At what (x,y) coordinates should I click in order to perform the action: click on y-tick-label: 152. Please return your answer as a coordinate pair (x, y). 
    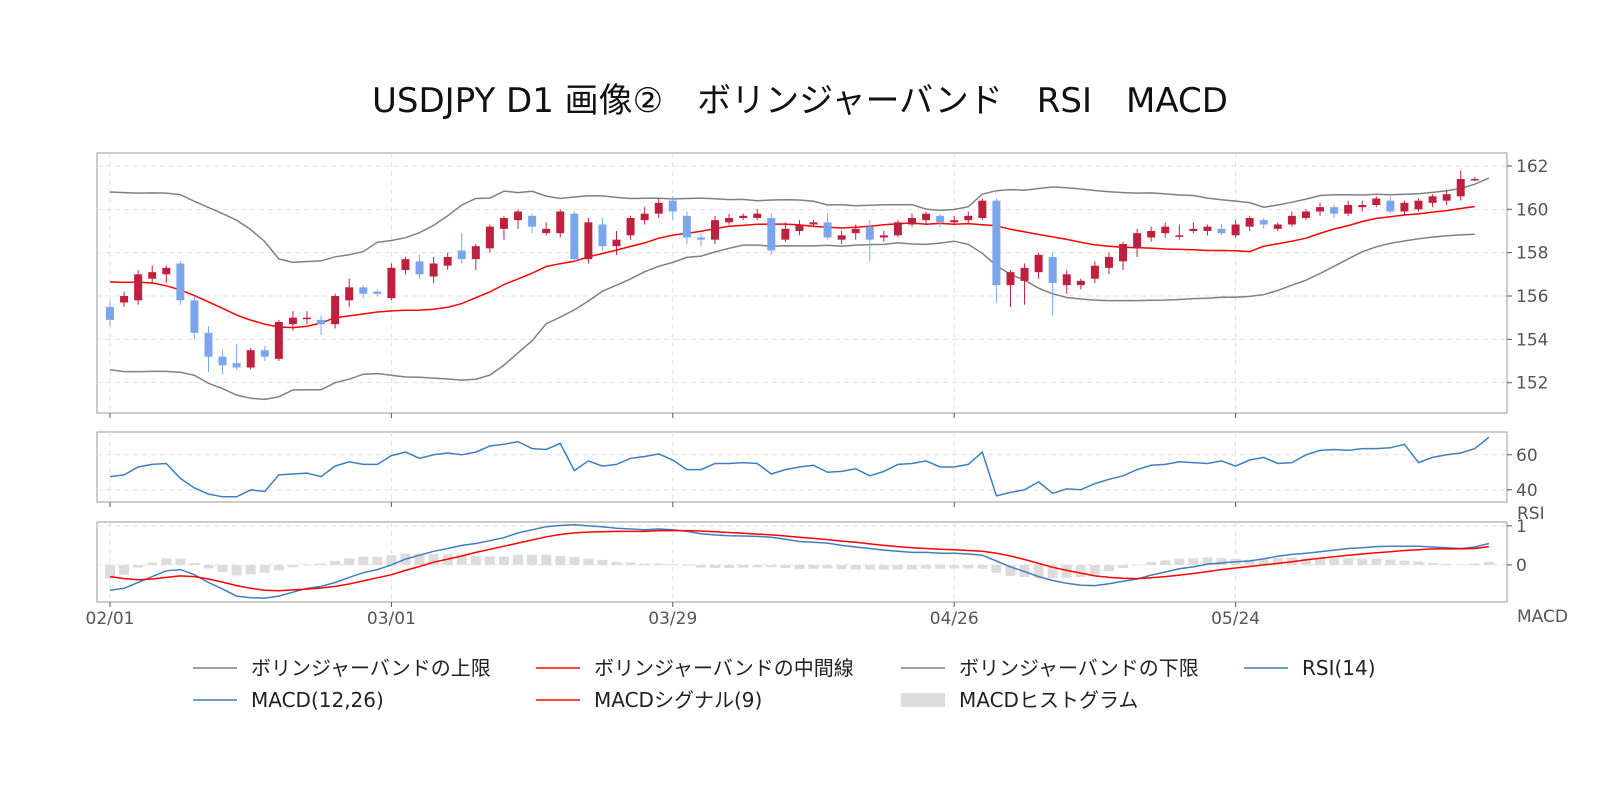
    Looking at the image, I should click on (1532, 384).